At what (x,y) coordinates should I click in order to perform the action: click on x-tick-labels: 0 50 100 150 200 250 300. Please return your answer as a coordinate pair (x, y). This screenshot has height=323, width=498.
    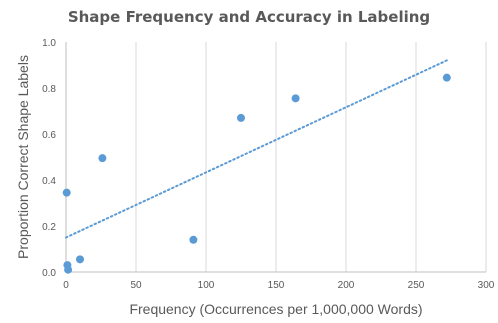
    Looking at the image, I should click on (279, 285).